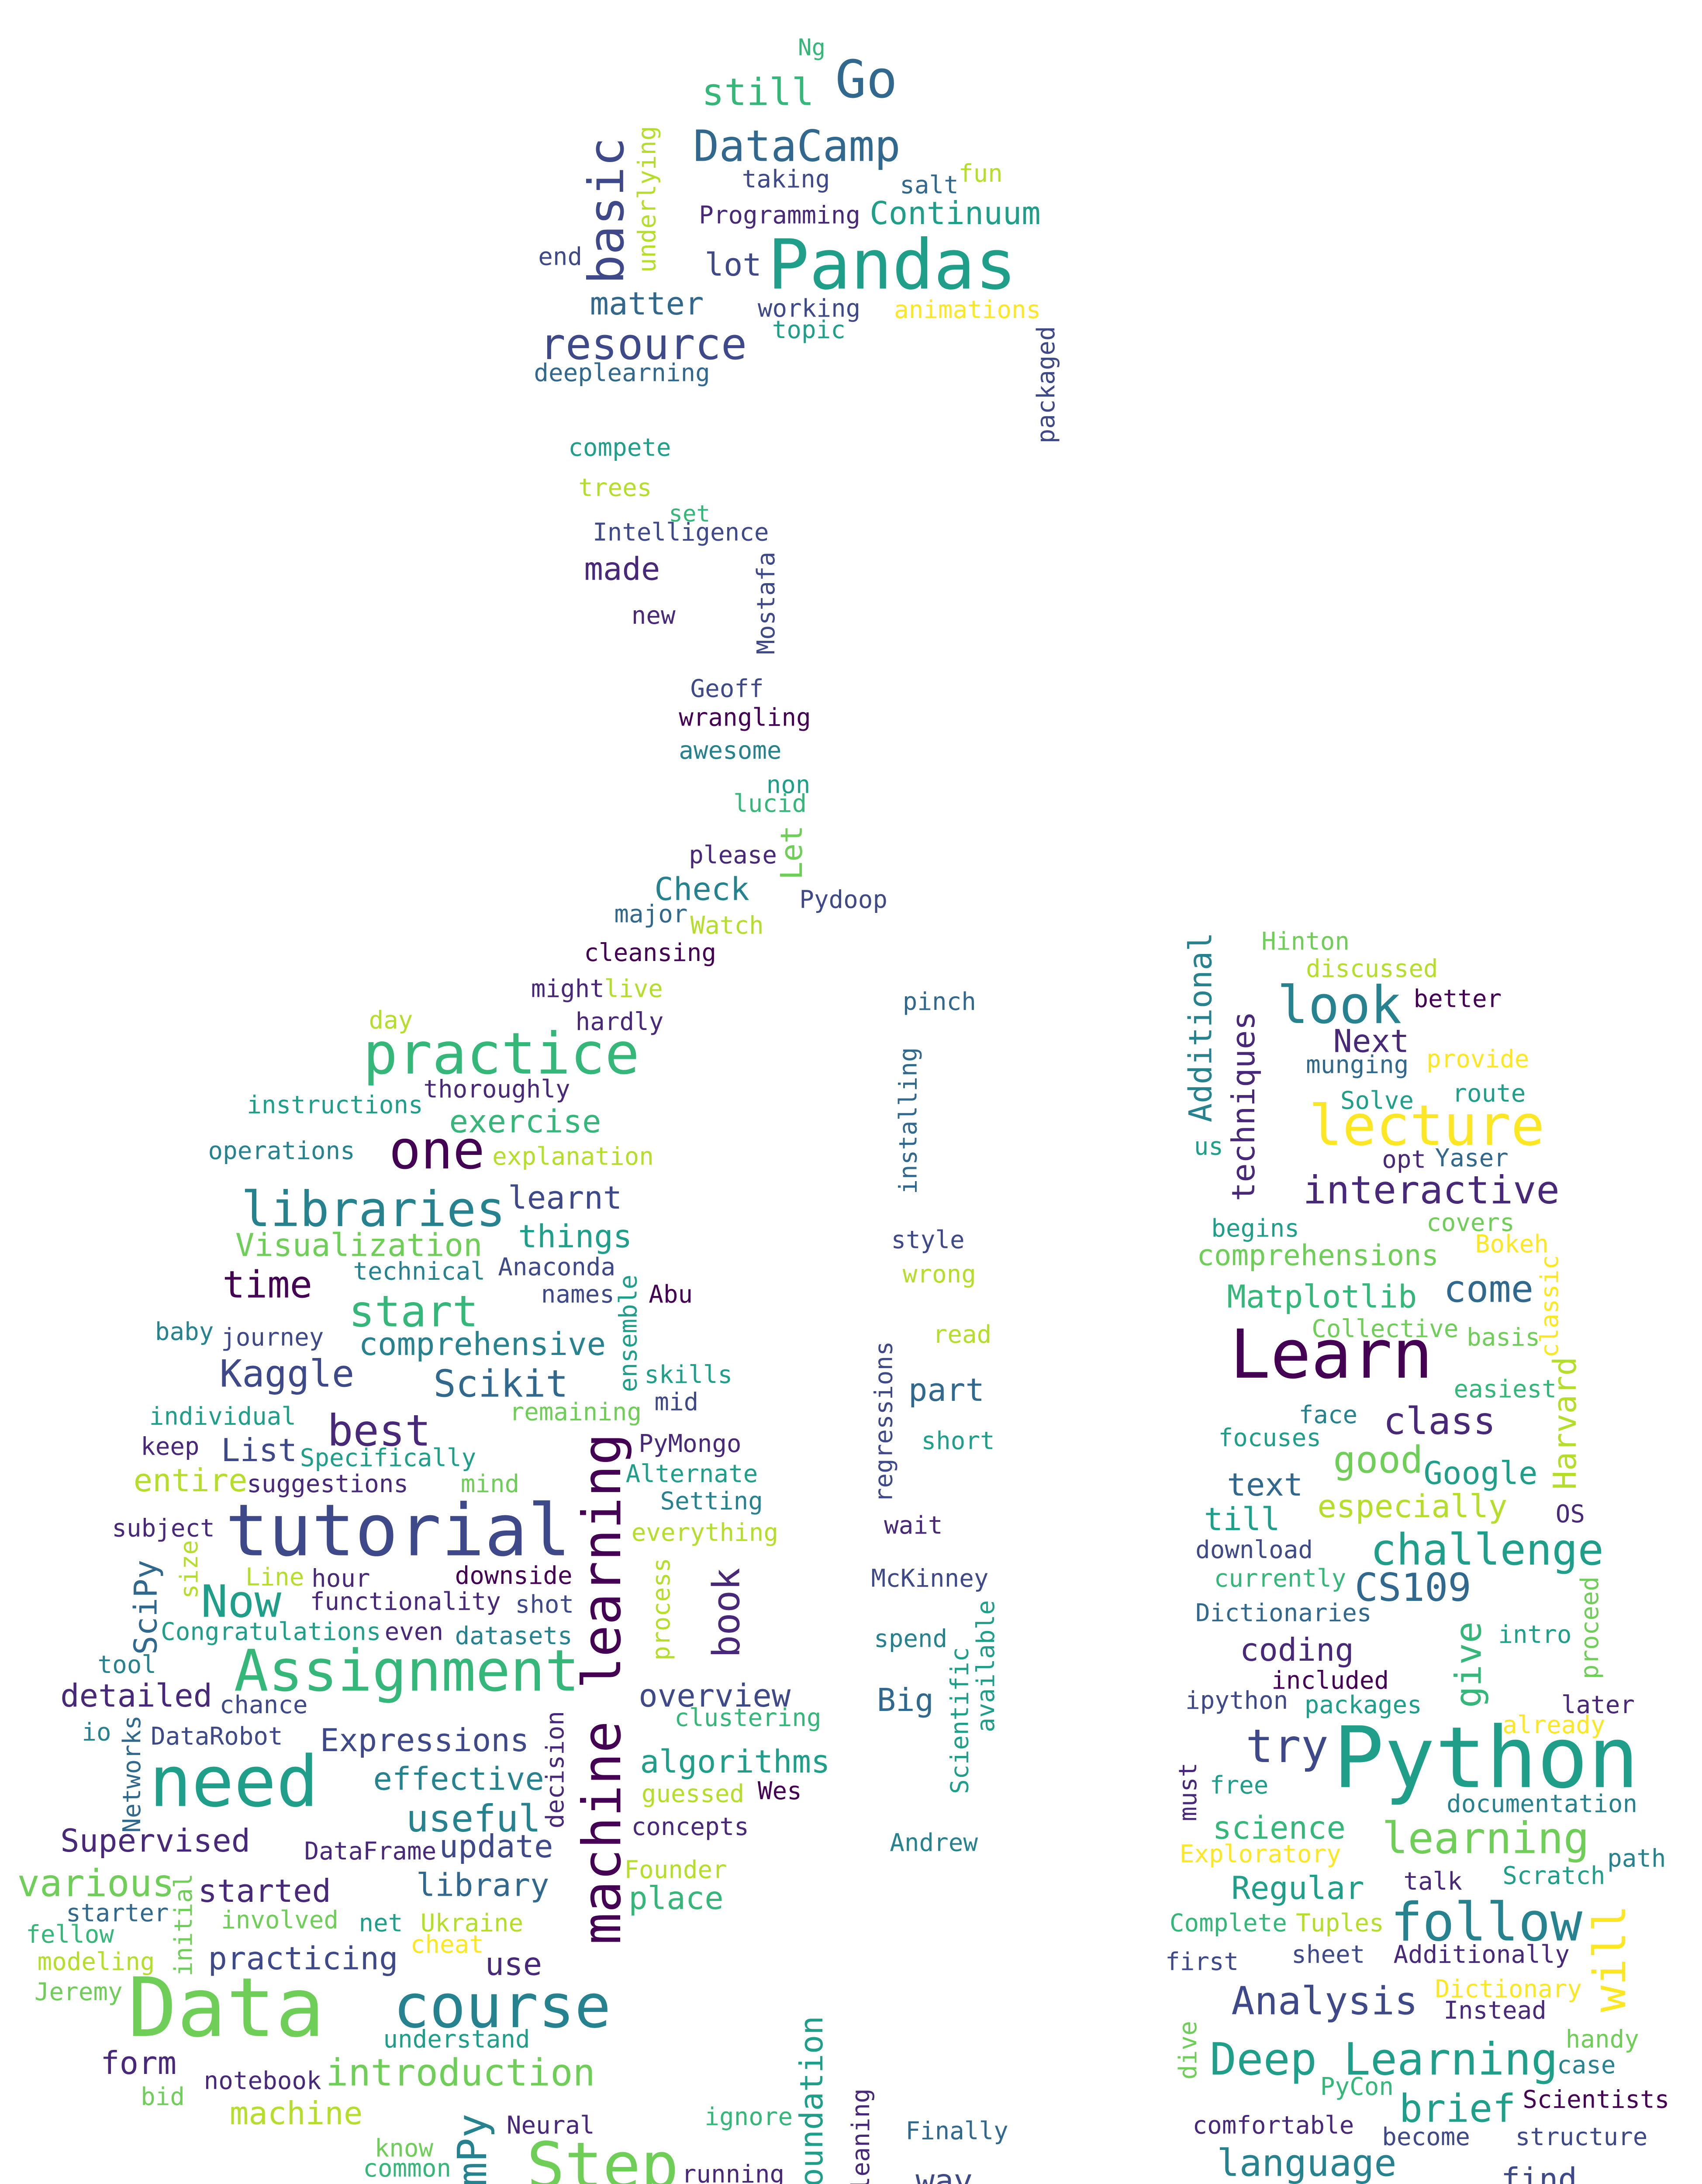 This screenshot has width=1702, height=2184. What do you see at coordinates (745, 717) in the screenshot?
I see `word: wrangling` at bounding box center [745, 717].